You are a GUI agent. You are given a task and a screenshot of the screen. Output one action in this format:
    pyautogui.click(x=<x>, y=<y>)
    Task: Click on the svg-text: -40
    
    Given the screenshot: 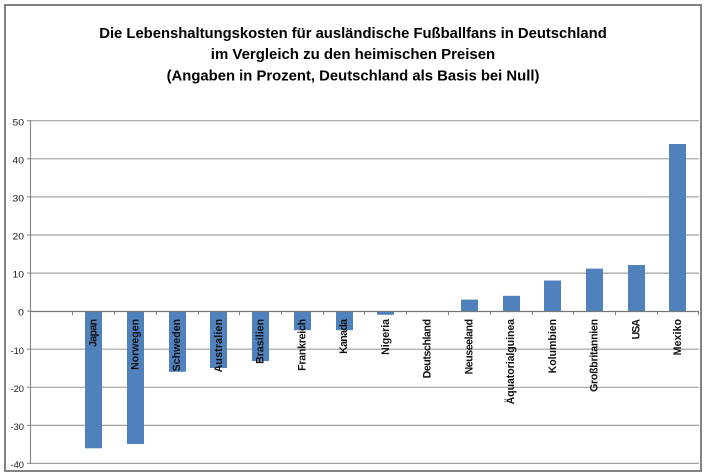 What is the action you would take?
    pyautogui.click(x=18, y=465)
    